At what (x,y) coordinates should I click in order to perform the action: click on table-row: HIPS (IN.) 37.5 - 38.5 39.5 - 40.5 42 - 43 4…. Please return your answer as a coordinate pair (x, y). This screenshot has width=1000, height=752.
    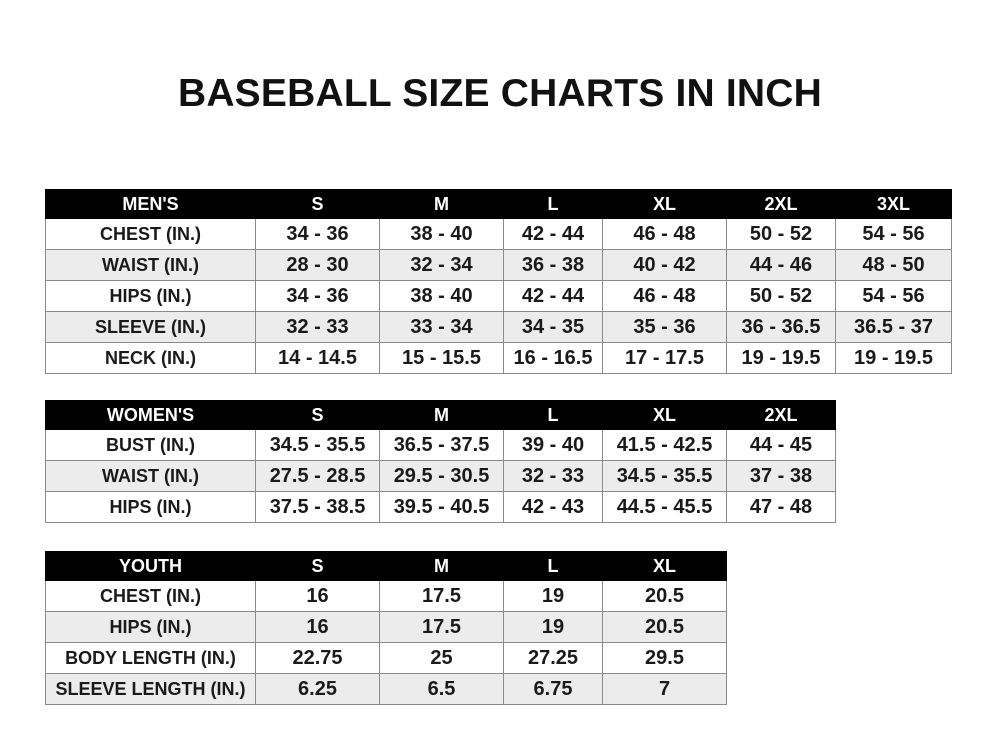
    Looking at the image, I should click on (440, 507).